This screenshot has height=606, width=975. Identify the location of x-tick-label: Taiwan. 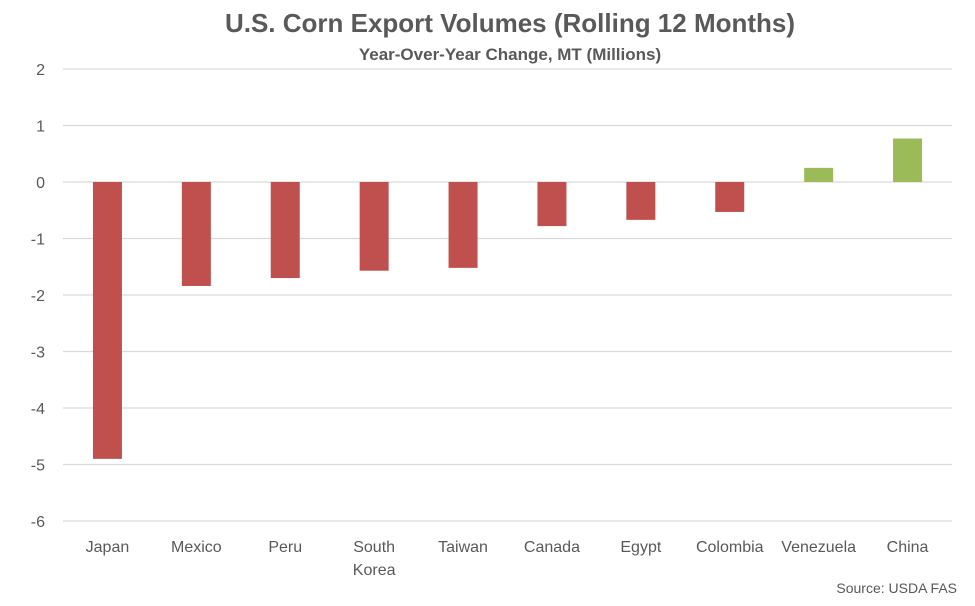
(463, 547).